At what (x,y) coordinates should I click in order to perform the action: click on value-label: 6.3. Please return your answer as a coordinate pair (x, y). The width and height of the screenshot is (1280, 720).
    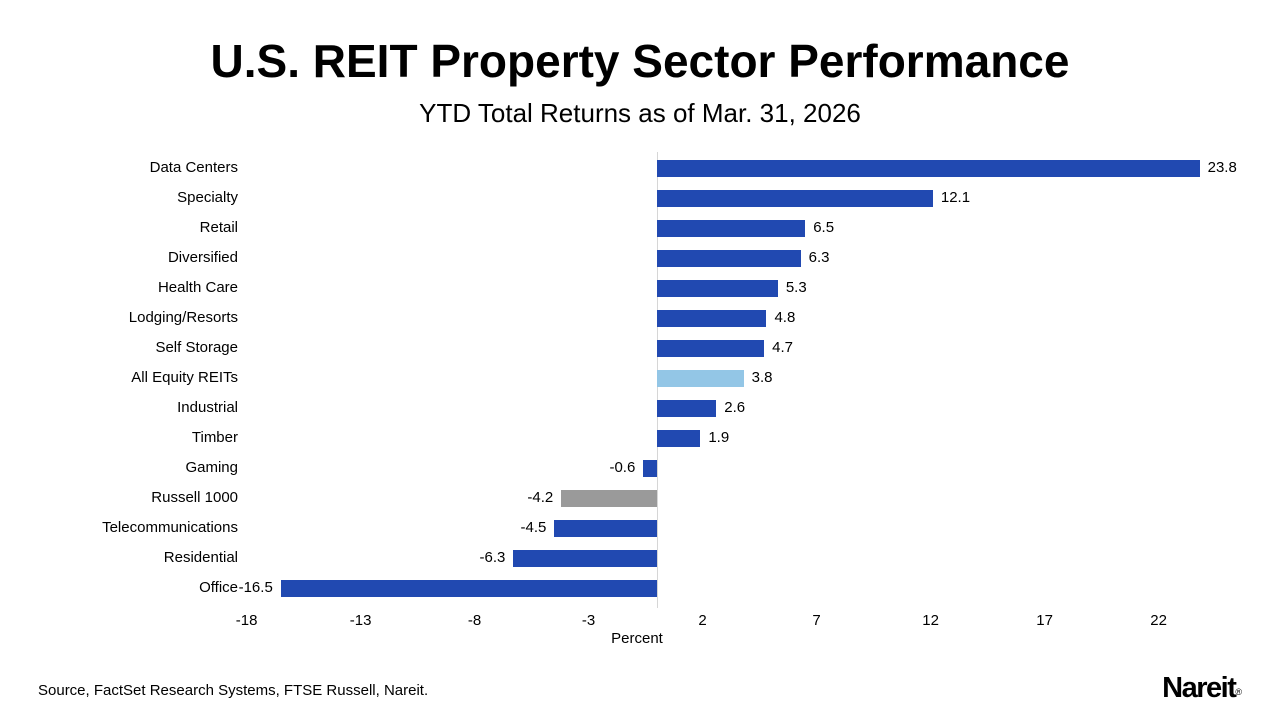
    Looking at the image, I should click on (819, 257).